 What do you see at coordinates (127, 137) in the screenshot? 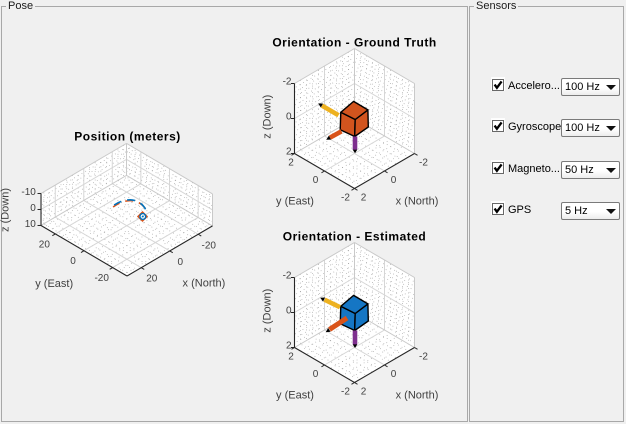
I see `svg-text: Position (meters)` at bounding box center [127, 137].